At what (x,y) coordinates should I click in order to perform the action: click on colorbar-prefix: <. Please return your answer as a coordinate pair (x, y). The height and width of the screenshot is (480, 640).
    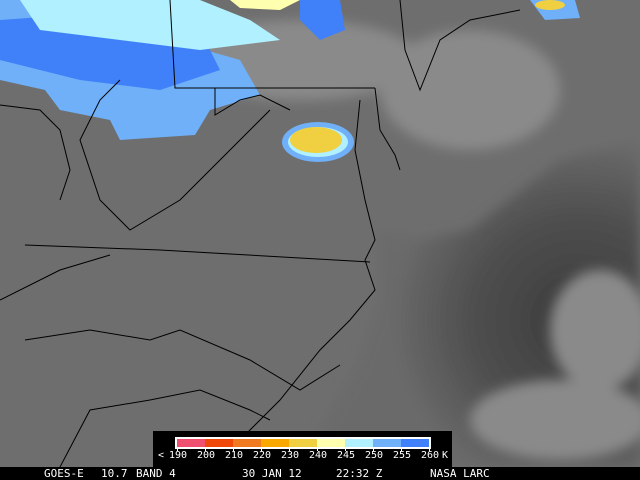
    Looking at the image, I should click on (161, 455).